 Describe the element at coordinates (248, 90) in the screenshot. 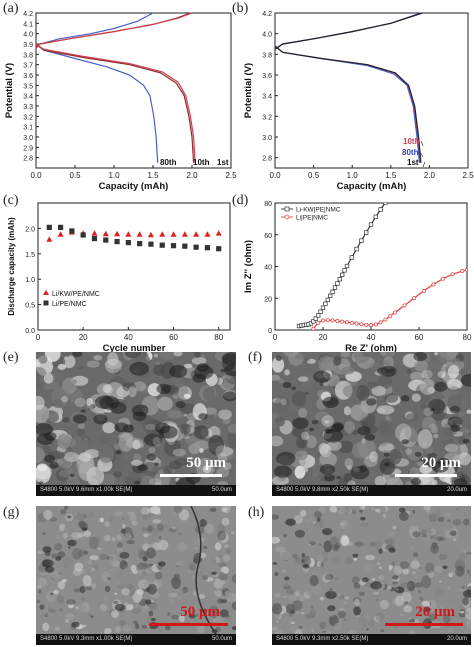

I see `y-axis-label: Potential (V)` at that location.